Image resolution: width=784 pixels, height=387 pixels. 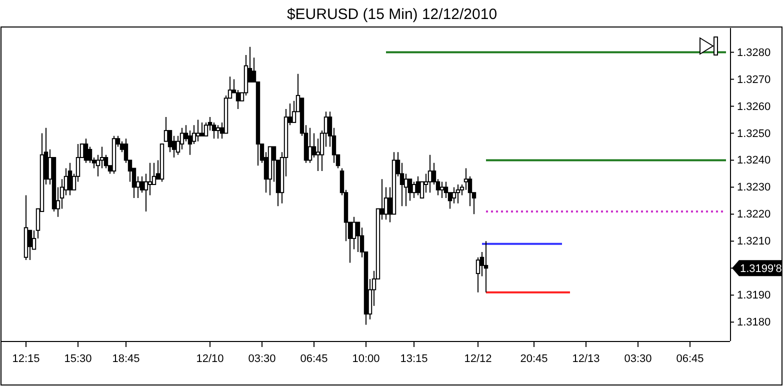 I want to click on x-tick-label: 12/12, so click(x=478, y=359).